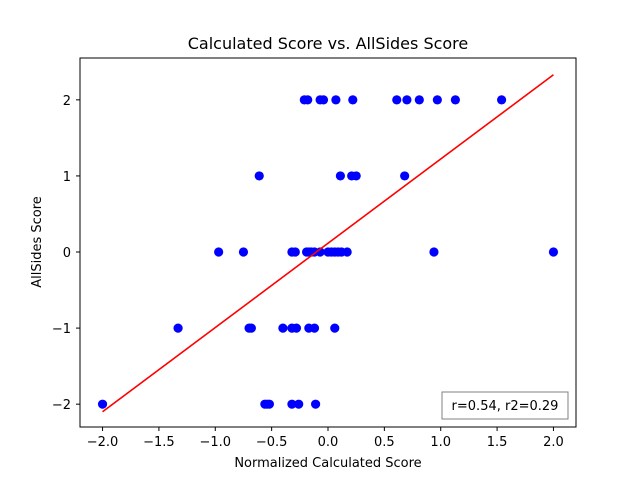 The width and height of the screenshot is (640, 480). I want to click on y-tick-label: −1, so click(61, 329).